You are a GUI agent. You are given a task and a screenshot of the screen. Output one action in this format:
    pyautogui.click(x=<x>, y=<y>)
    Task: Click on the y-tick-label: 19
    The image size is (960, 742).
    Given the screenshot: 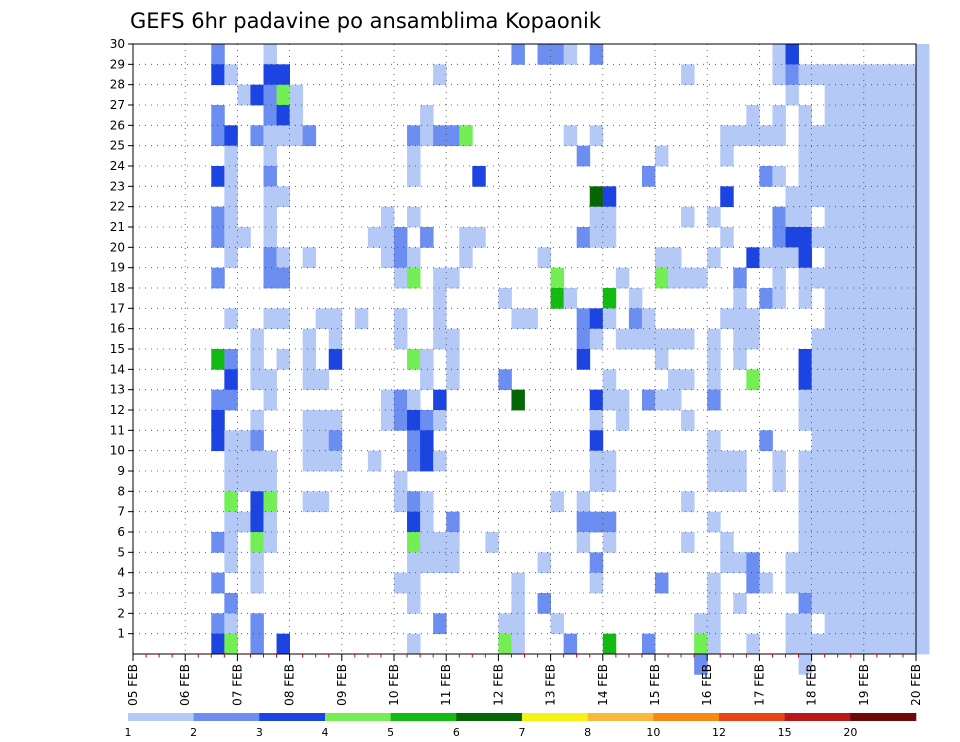 What is the action you would take?
    pyautogui.click(x=117, y=268)
    